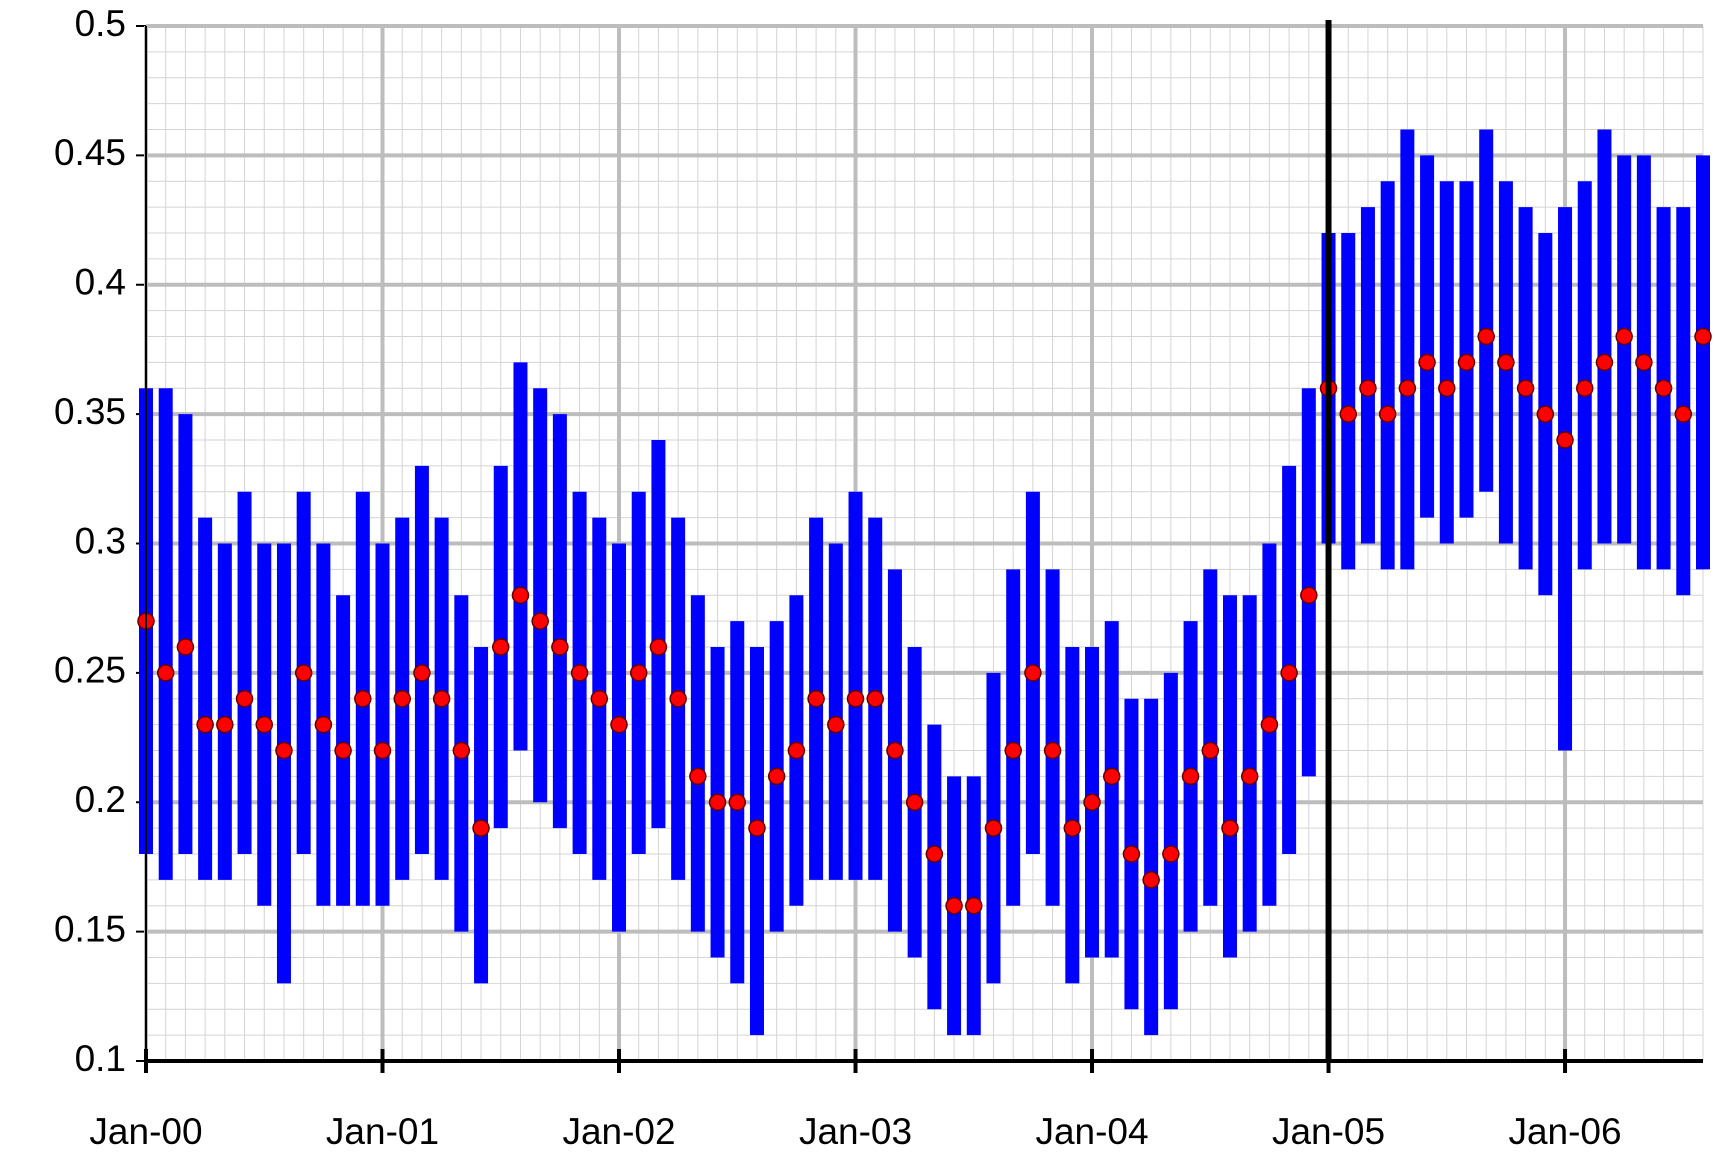 The width and height of the screenshot is (1716, 1155). What do you see at coordinates (100, 799) in the screenshot?
I see `y-tick-label: 0.2` at bounding box center [100, 799].